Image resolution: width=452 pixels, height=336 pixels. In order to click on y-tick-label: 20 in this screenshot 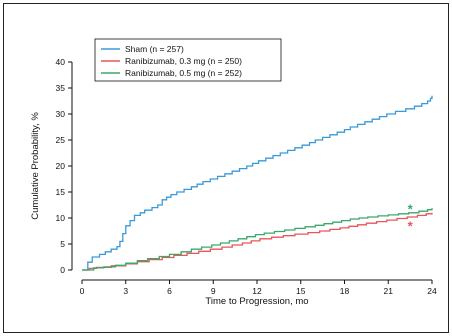, I will do `click(61, 166)`.